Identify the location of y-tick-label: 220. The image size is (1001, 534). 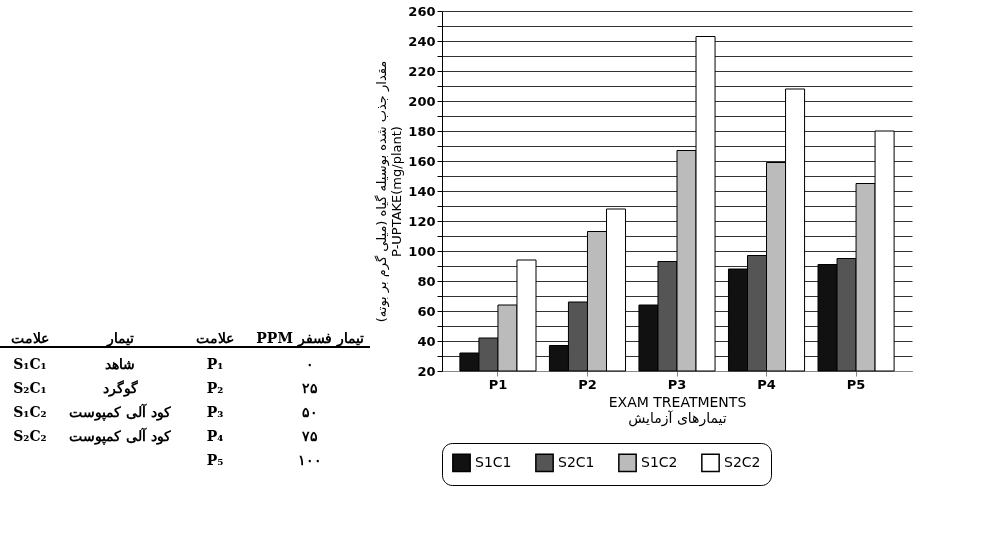
(422, 71).